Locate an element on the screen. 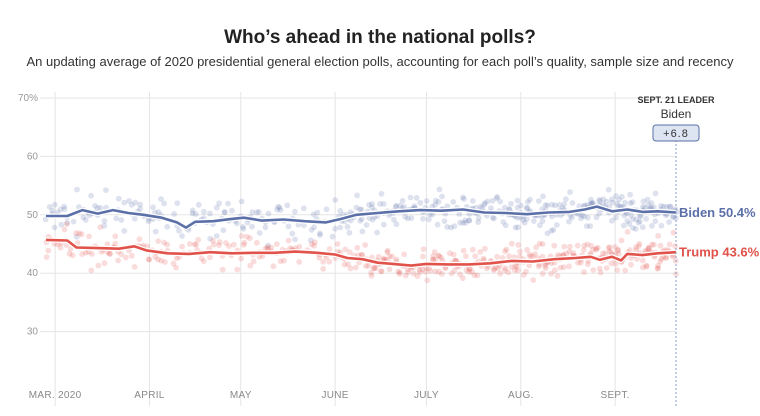  leader-heading: SEPT. 21 LEADER is located at coordinates (676, 100).